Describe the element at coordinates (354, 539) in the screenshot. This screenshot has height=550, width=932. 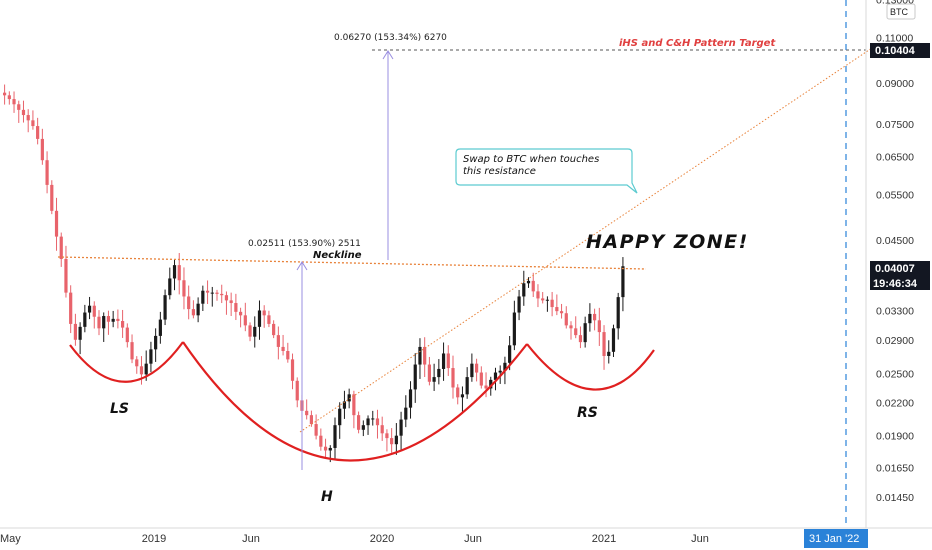
I see `time-axis: May 2019 Jun 2020 Jun 2021 Jun` at that location.